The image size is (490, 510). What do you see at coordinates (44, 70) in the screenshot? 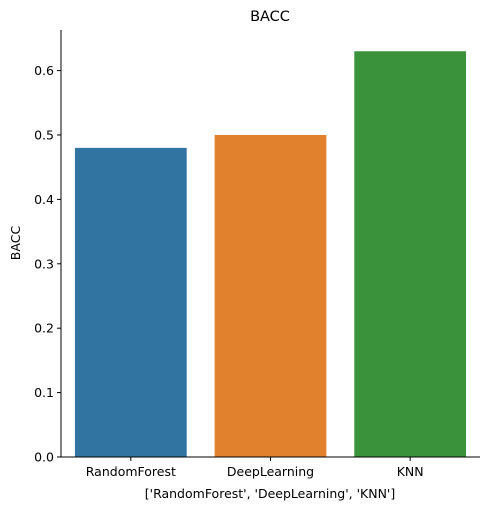
I see `y-tick-label: 0.6` at bounding box center [44, 70].